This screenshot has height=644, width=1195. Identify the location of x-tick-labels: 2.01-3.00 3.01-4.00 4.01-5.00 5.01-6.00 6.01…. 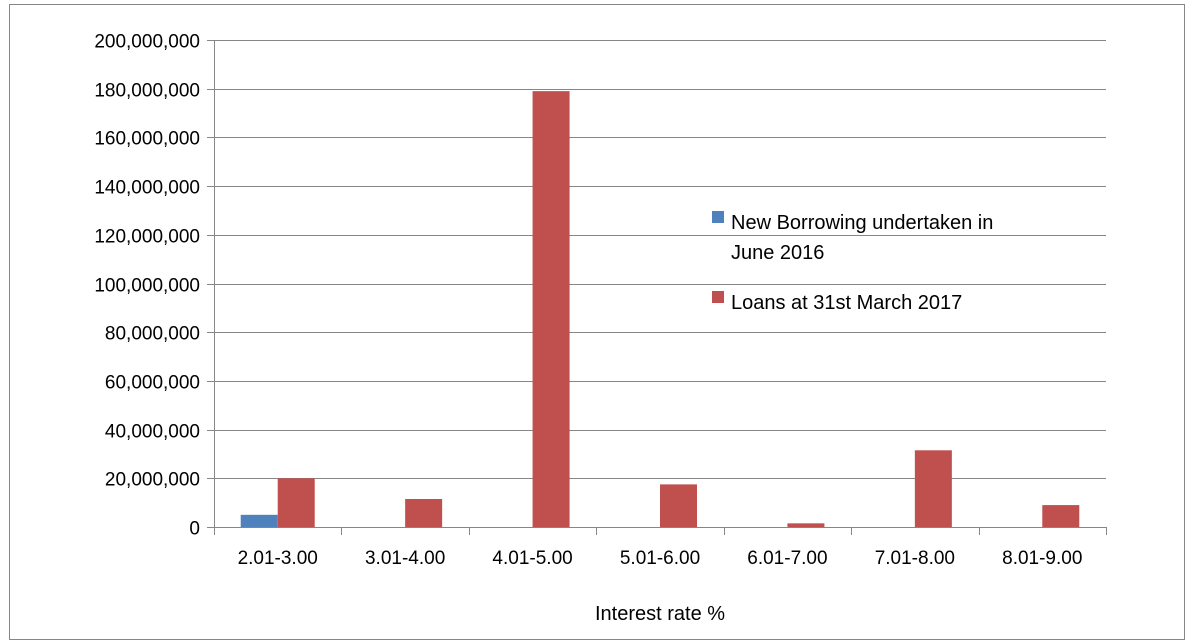
(660, 558).